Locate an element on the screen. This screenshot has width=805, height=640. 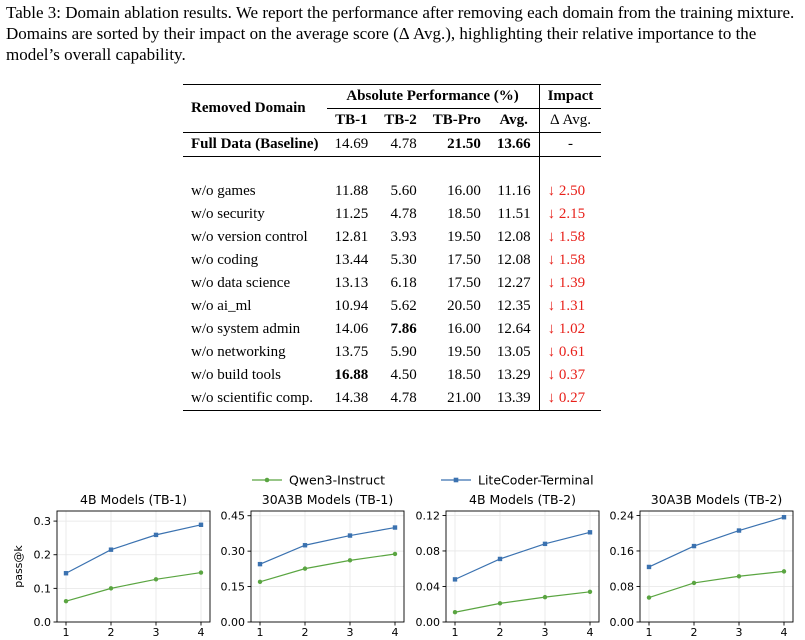
row-tb2: 5.30 is located at coordinates (403, 260).